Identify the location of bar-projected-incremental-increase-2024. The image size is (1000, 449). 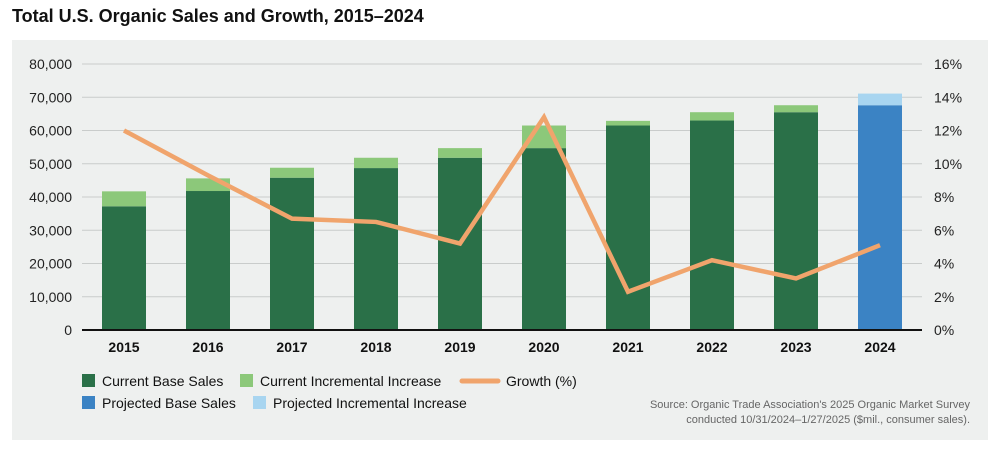
(880, 99).